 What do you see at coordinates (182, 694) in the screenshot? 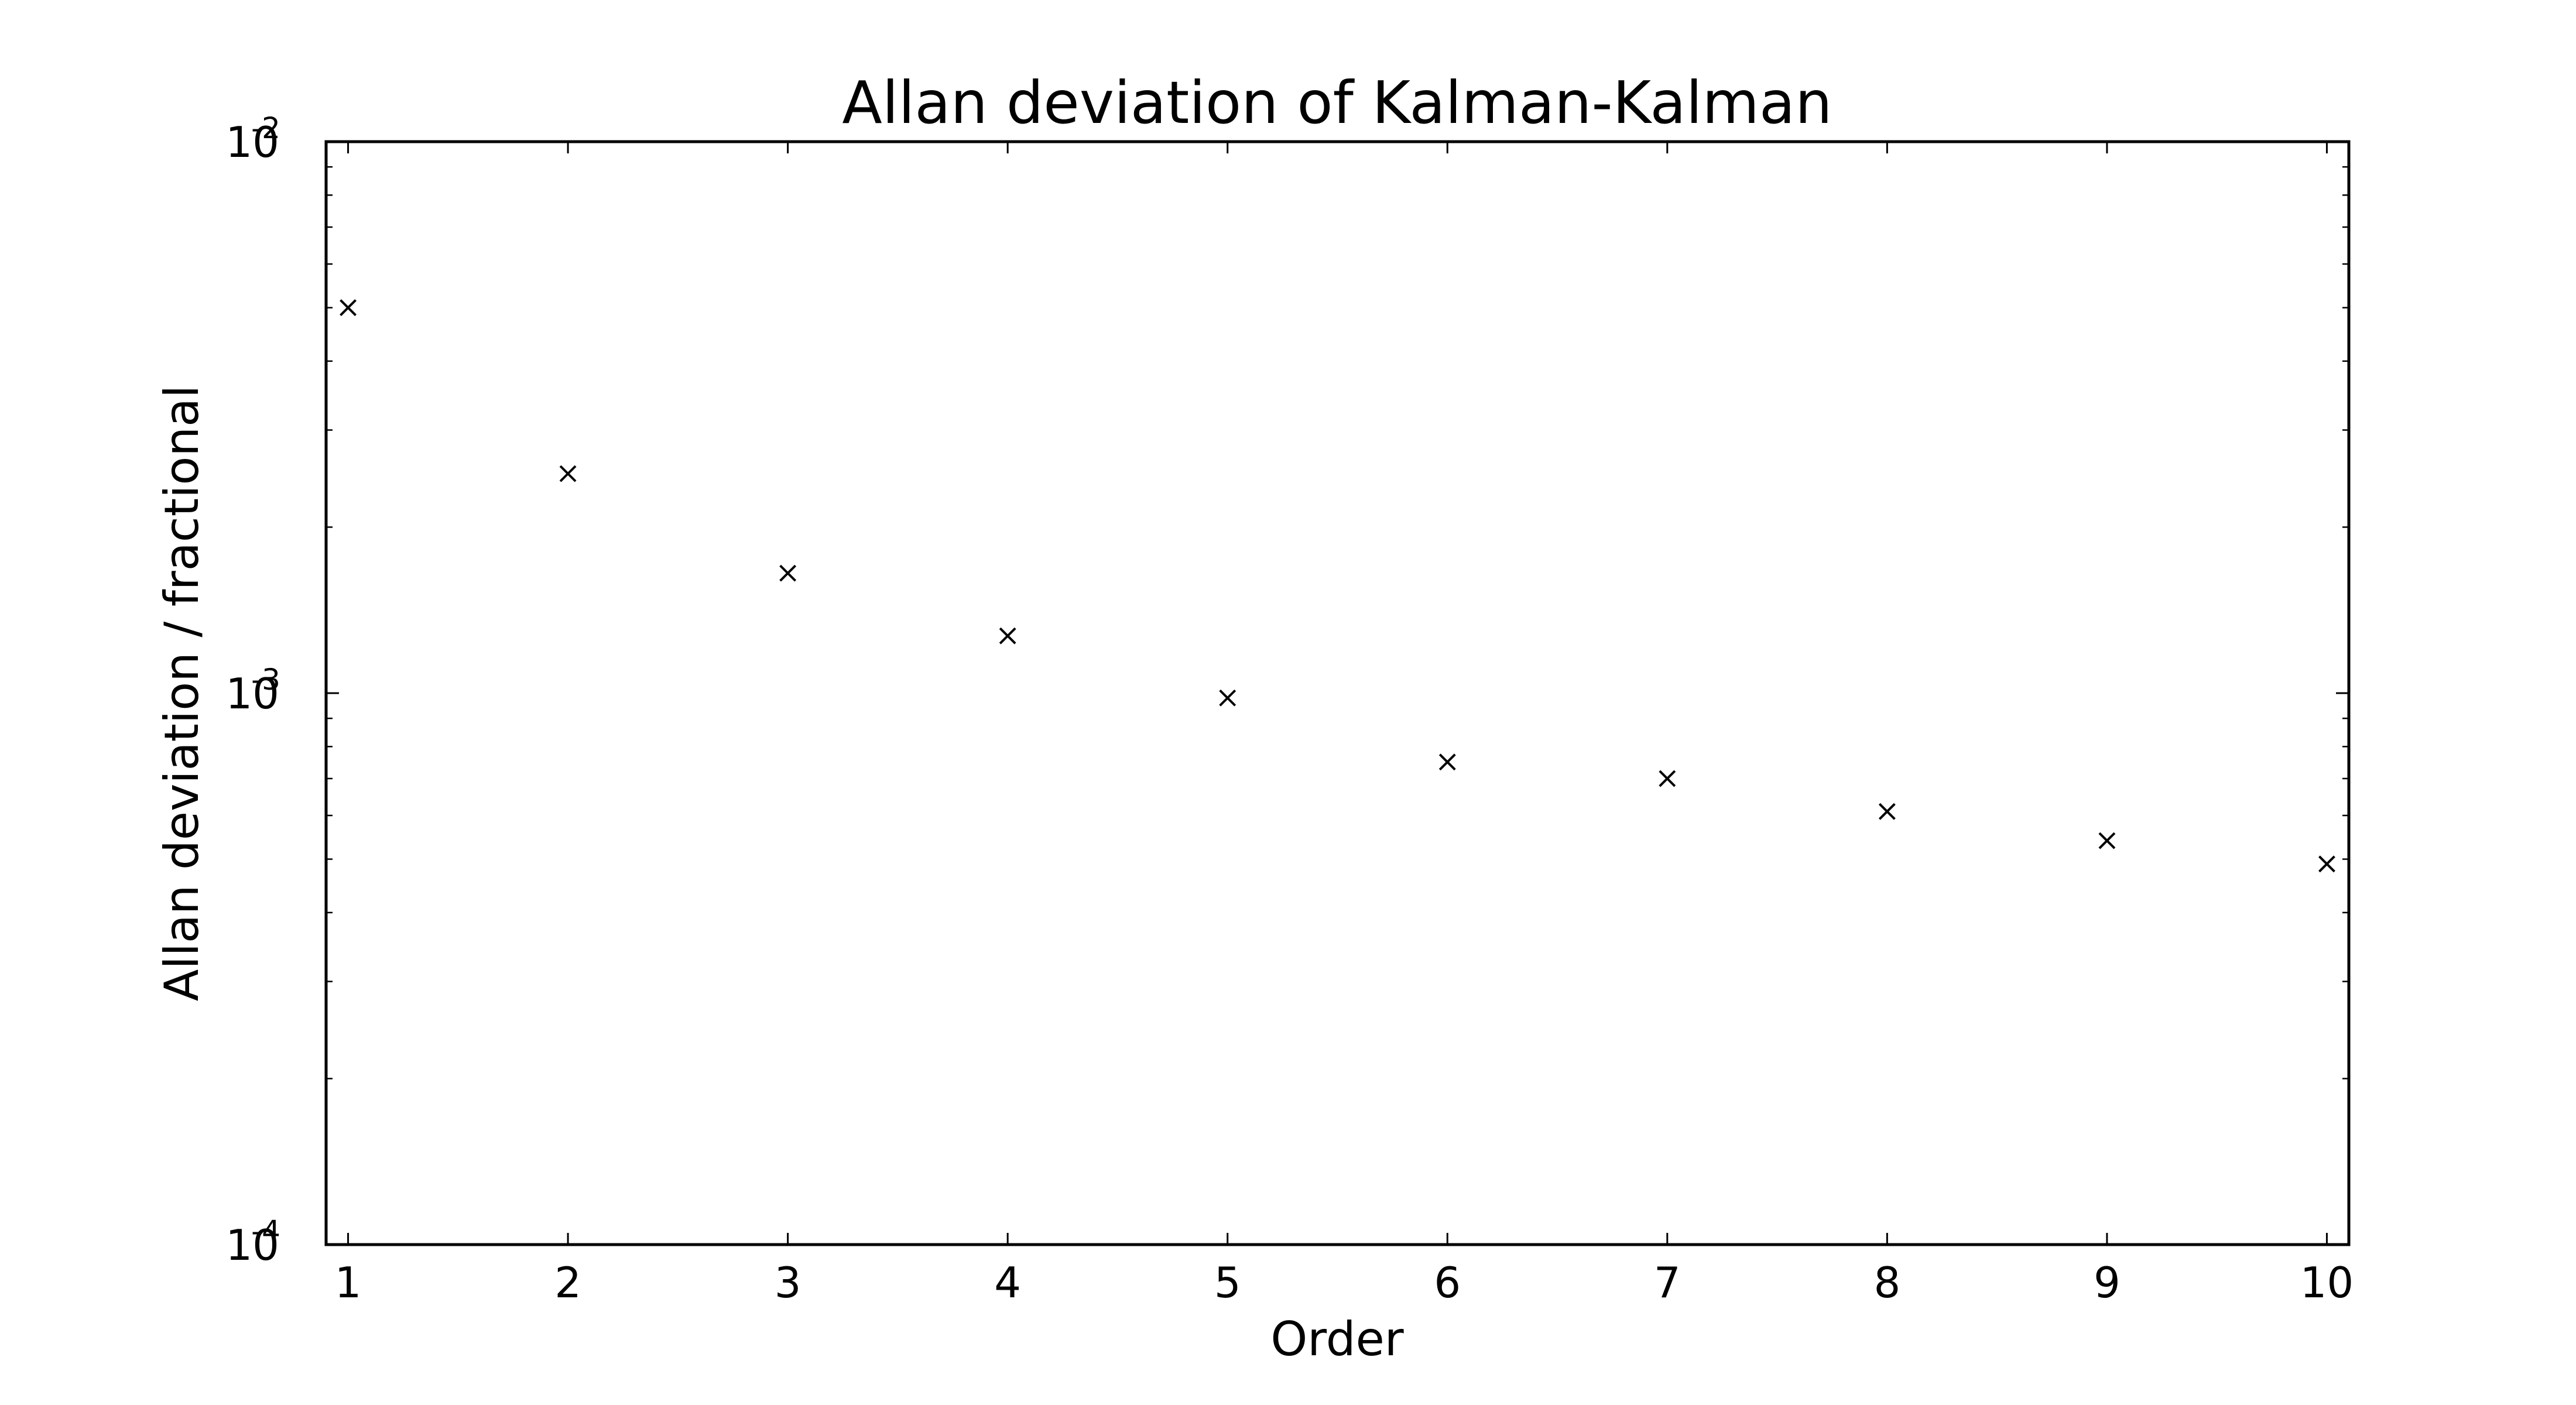
I see `y-axis-label: Allan deviation / fractional` at bounding box center [182, 694].